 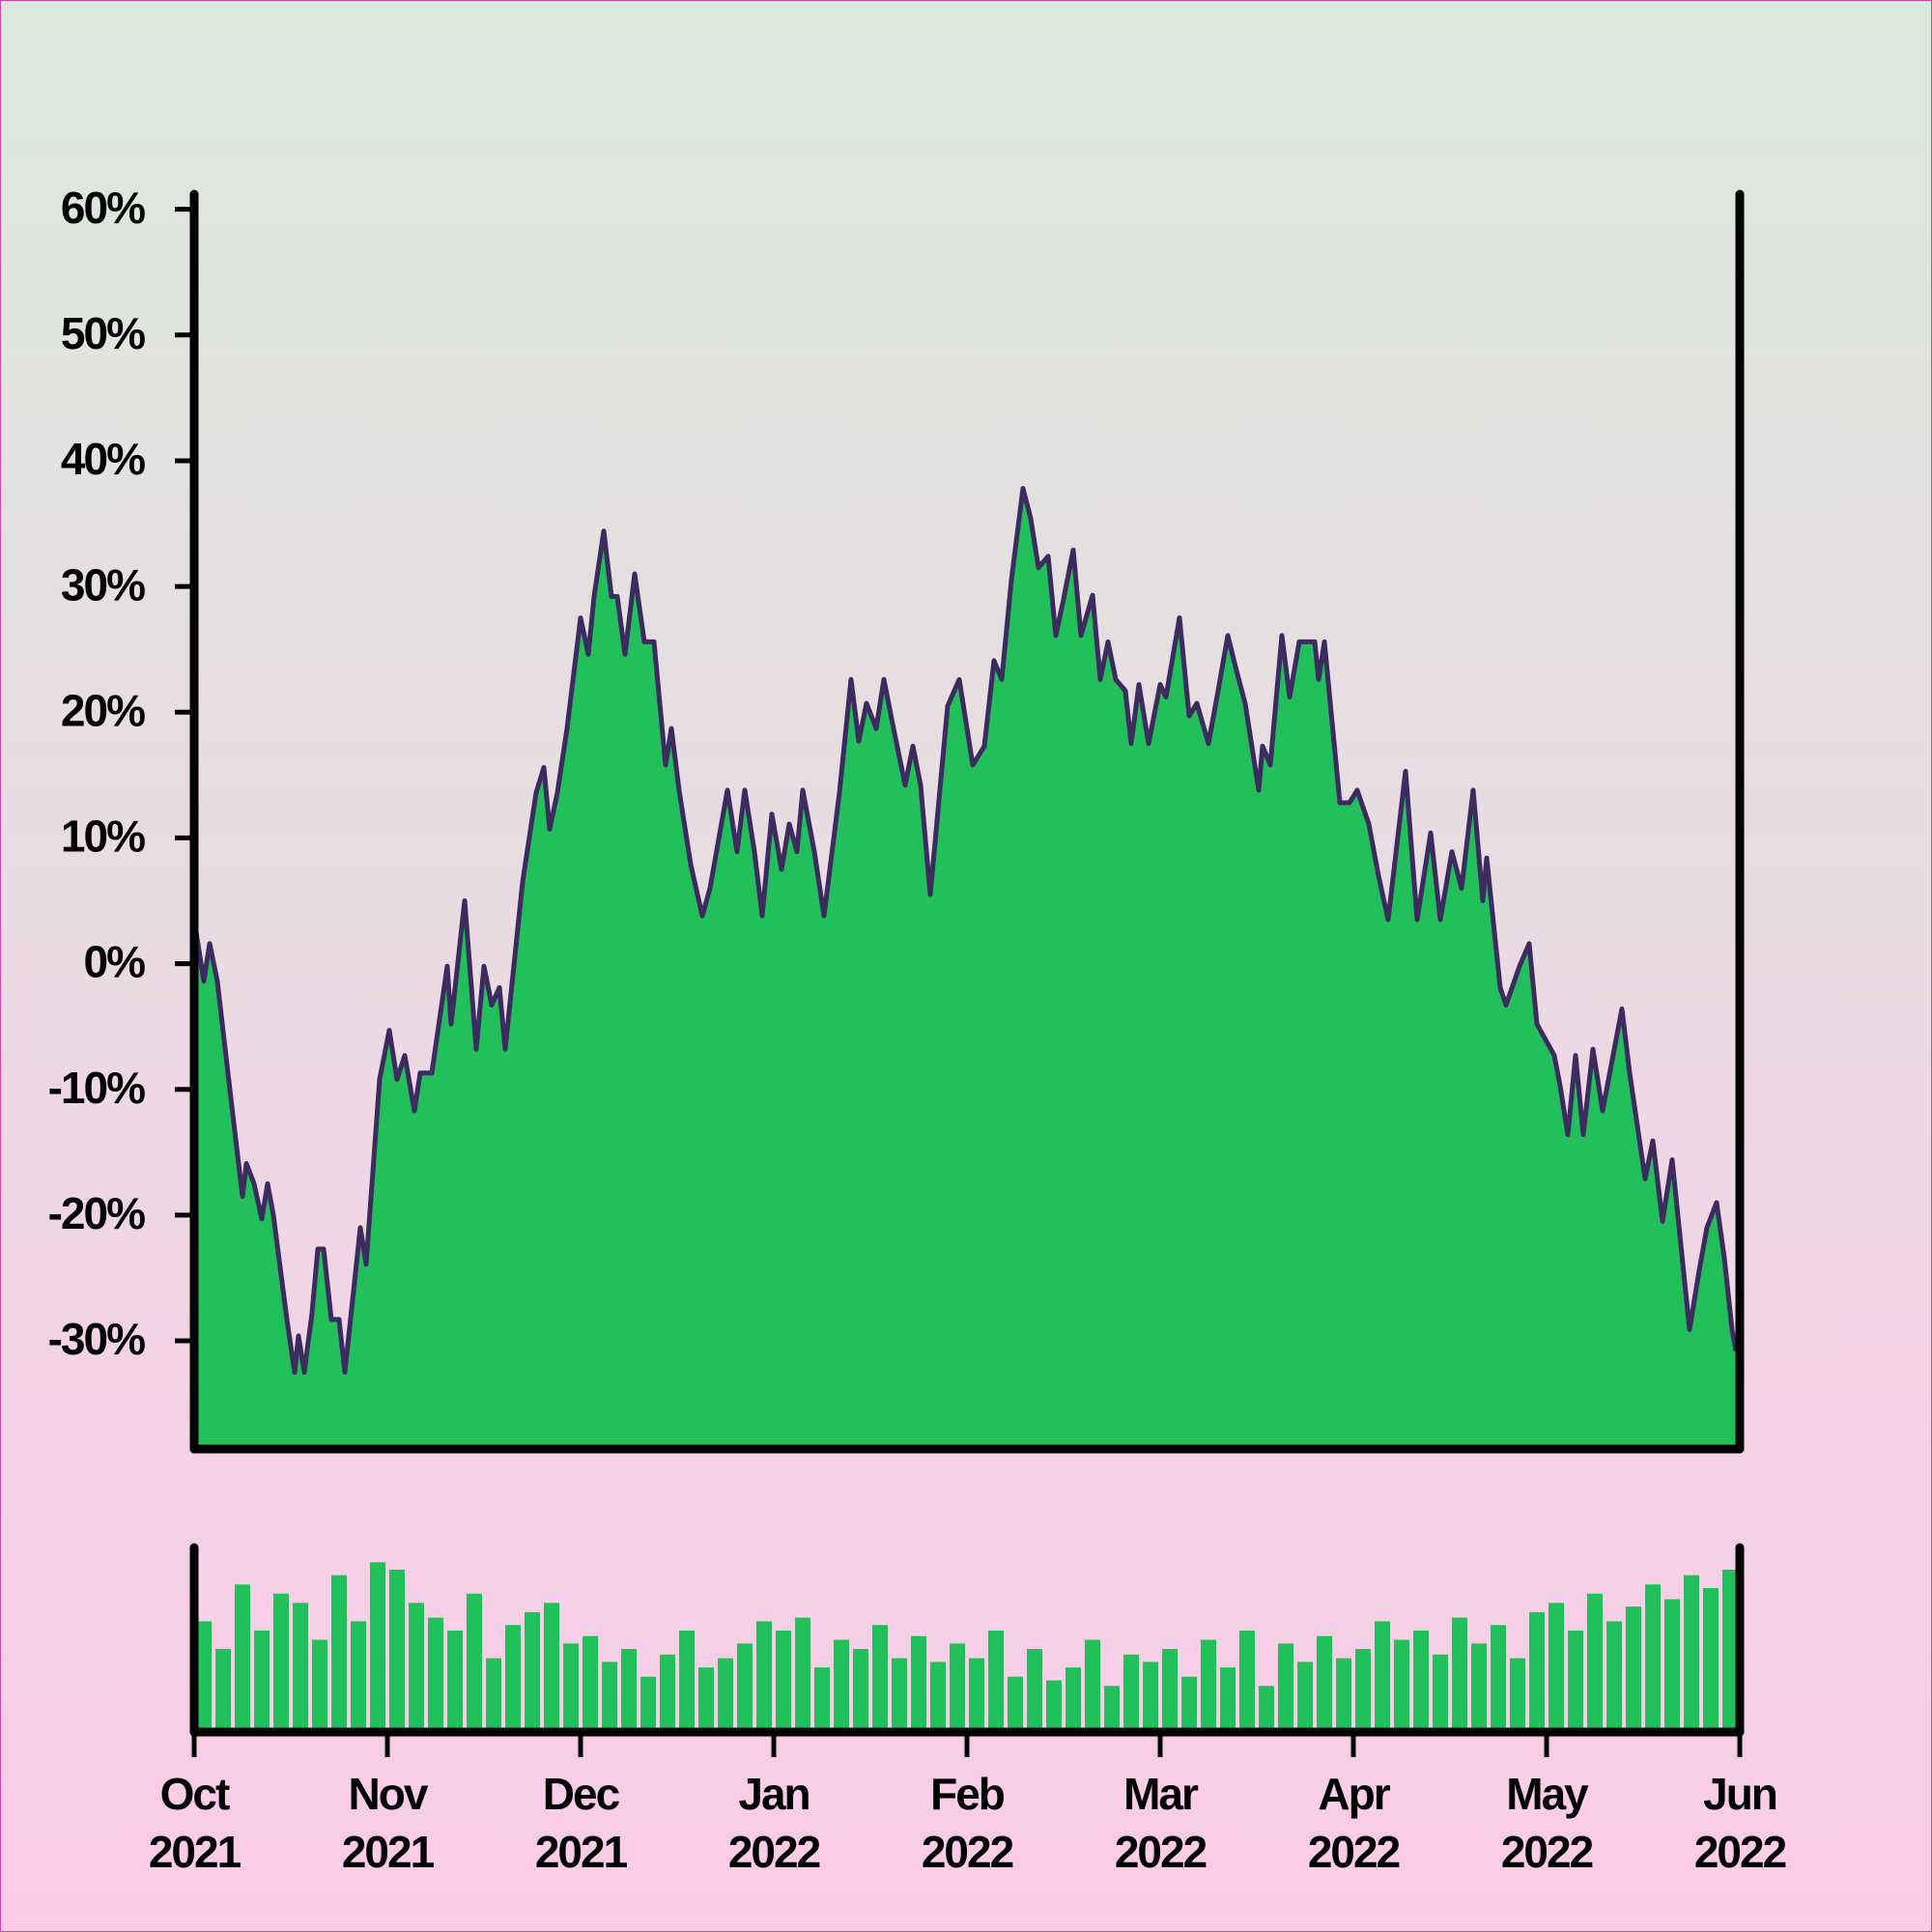 I want to click on y-tick-label: 60%, so click(x=103, y=208).